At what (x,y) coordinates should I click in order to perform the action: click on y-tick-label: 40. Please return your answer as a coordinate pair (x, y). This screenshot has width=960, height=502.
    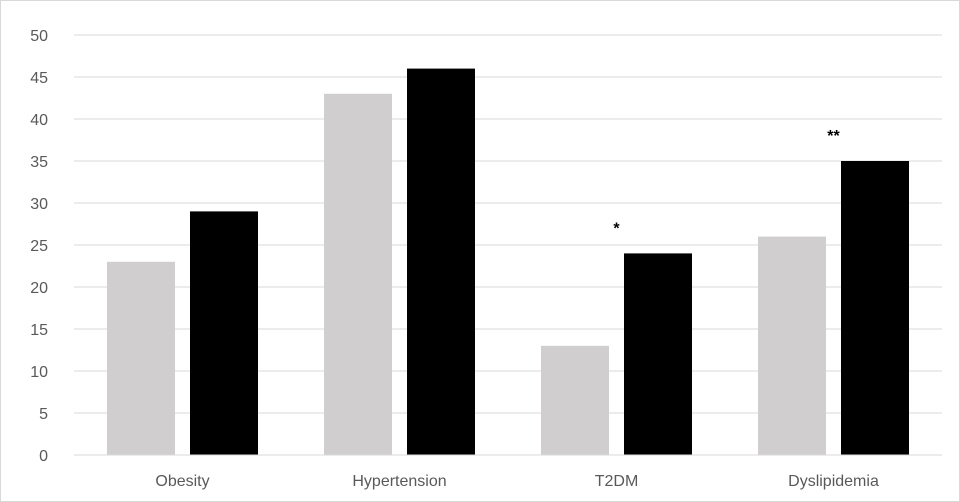
    Looking at the image, I should click on (39, 120).